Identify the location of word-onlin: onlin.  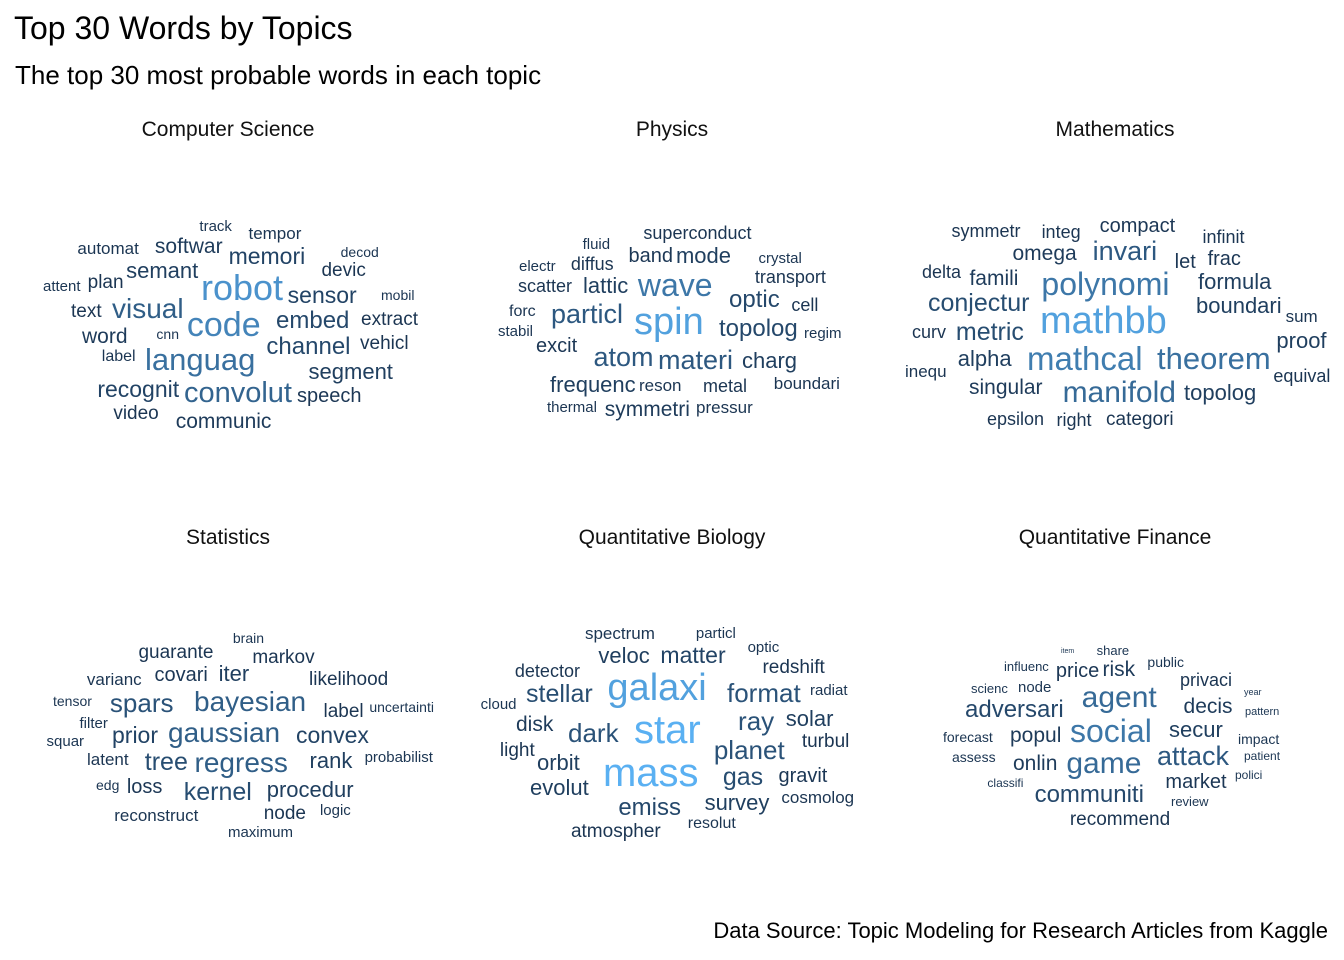
(1035, 764).